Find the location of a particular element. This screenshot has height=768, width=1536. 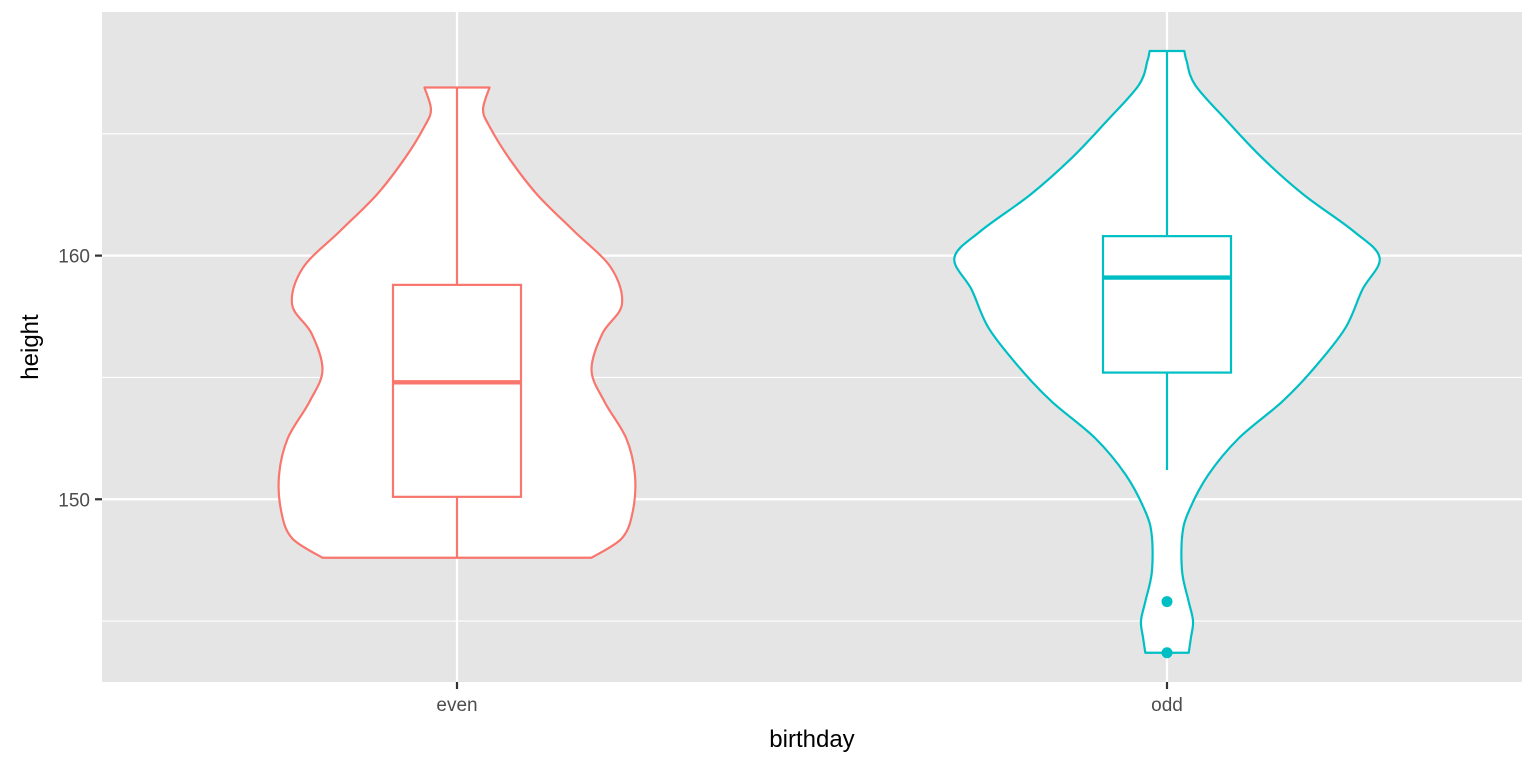

x-axis-title: birthday is located at coordinates (811, 739).